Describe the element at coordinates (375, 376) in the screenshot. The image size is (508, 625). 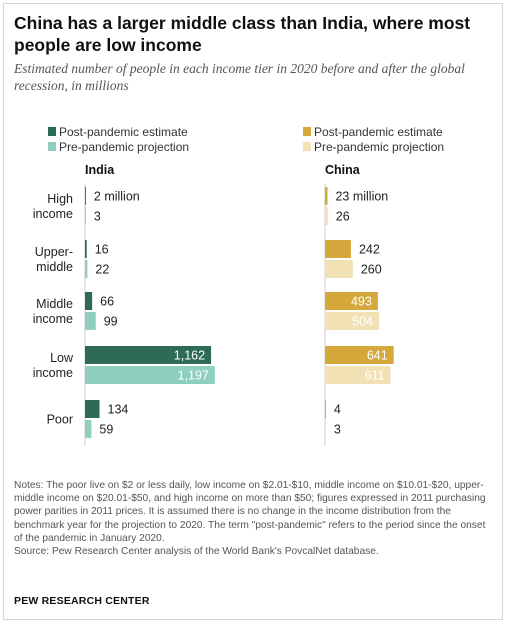
I see `data-label-china: 611` at that location.